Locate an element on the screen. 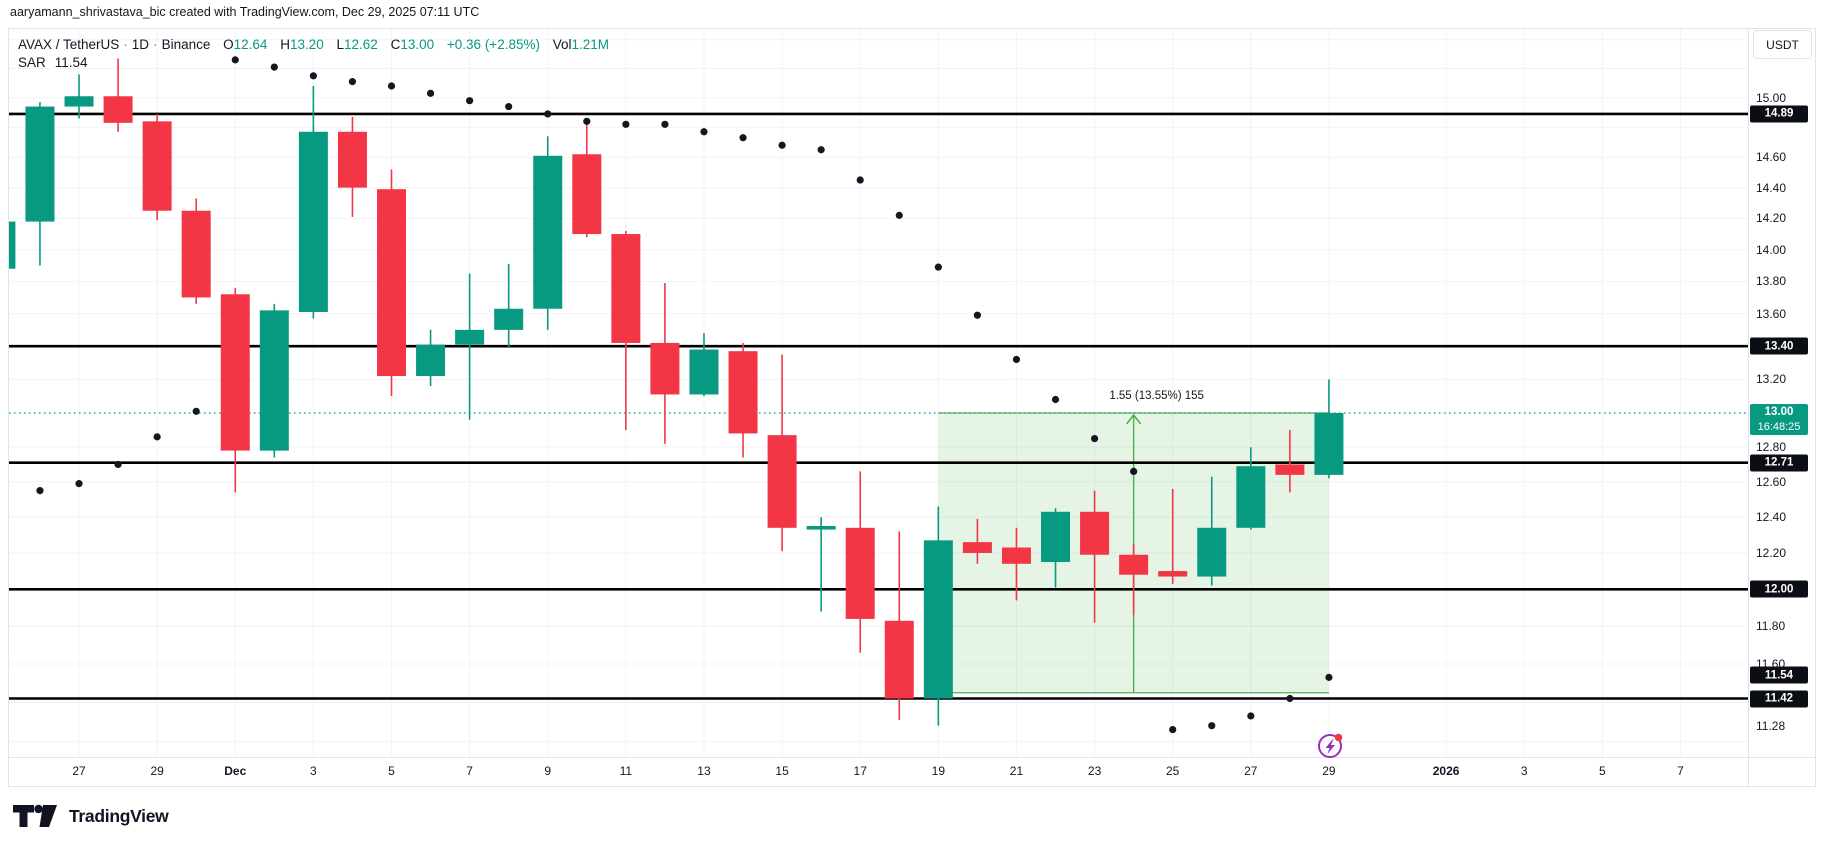  price-axis-badge: 12.71 is located at coordinates (1779, 463).